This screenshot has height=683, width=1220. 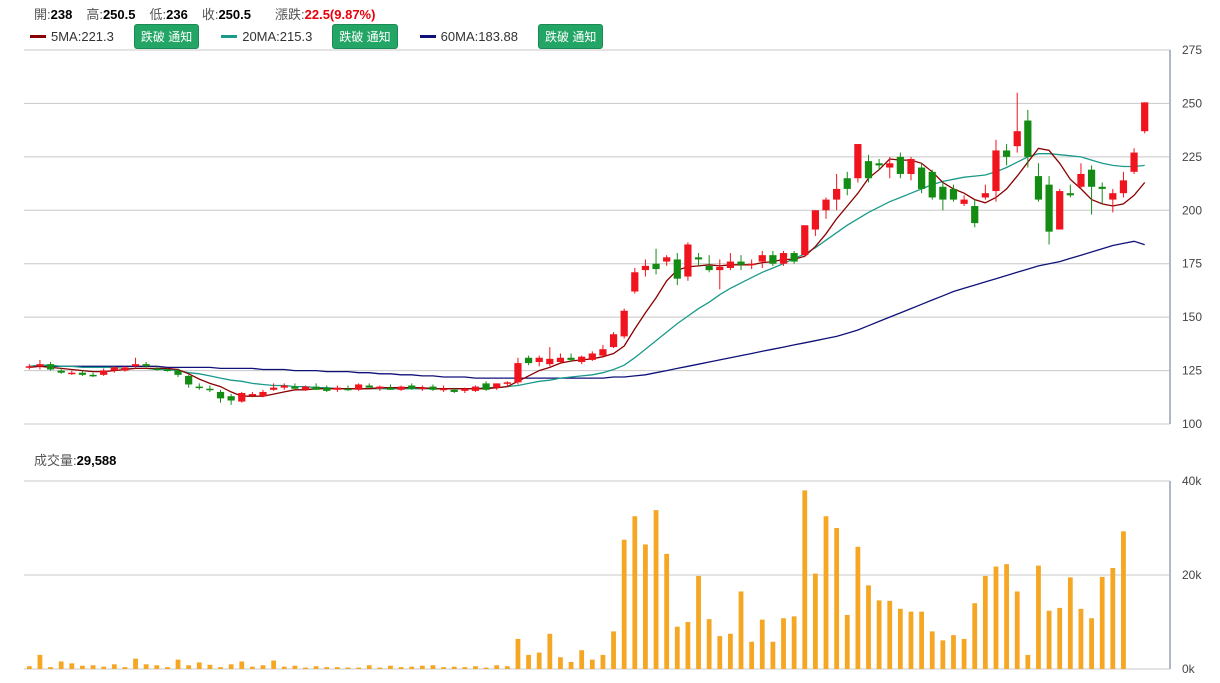 What do you see at coordinates (1192, 317) in the screenshot?
I see `price-tick-label: 150` at bounding box center [1192, 317].